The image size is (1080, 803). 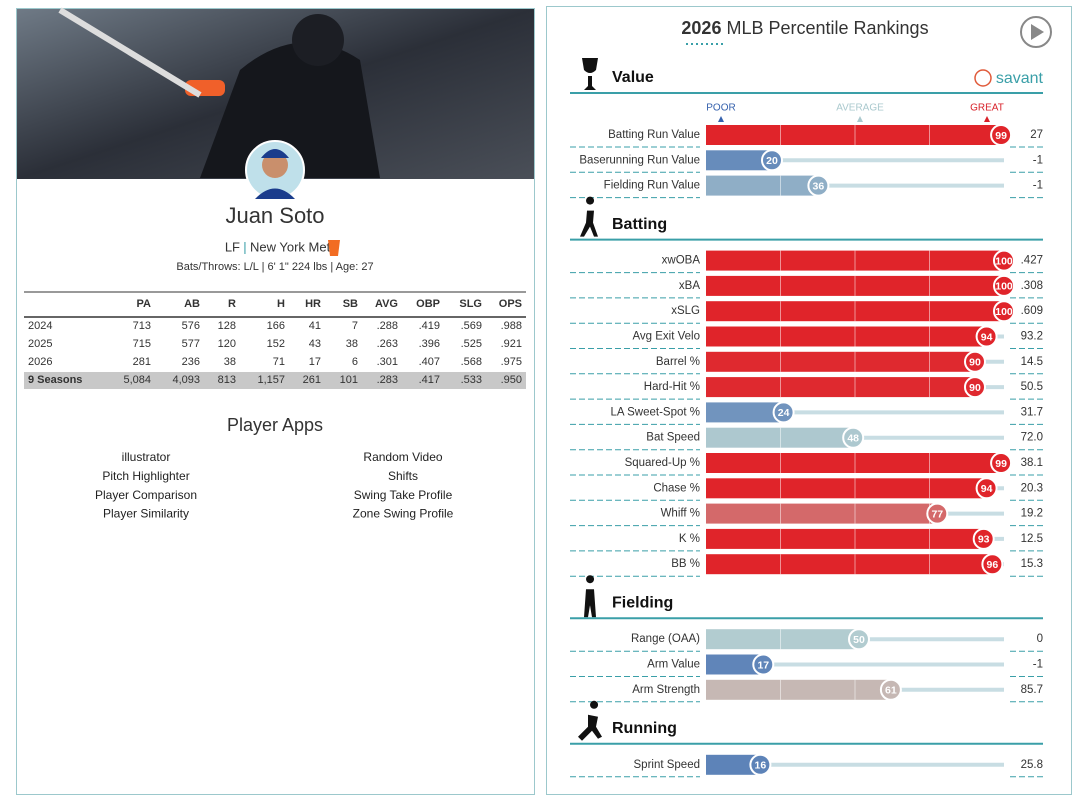 I want to click on app-link: illustrator, so click(x=146, y=457).